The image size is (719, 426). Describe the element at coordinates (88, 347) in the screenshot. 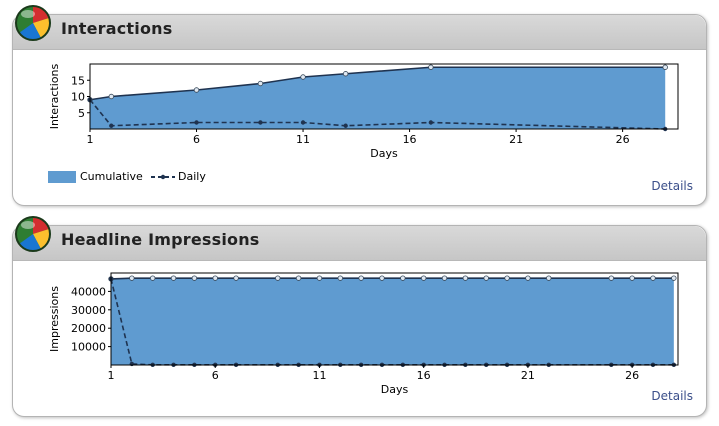

I see `y-tick-label: 10000` at that location.